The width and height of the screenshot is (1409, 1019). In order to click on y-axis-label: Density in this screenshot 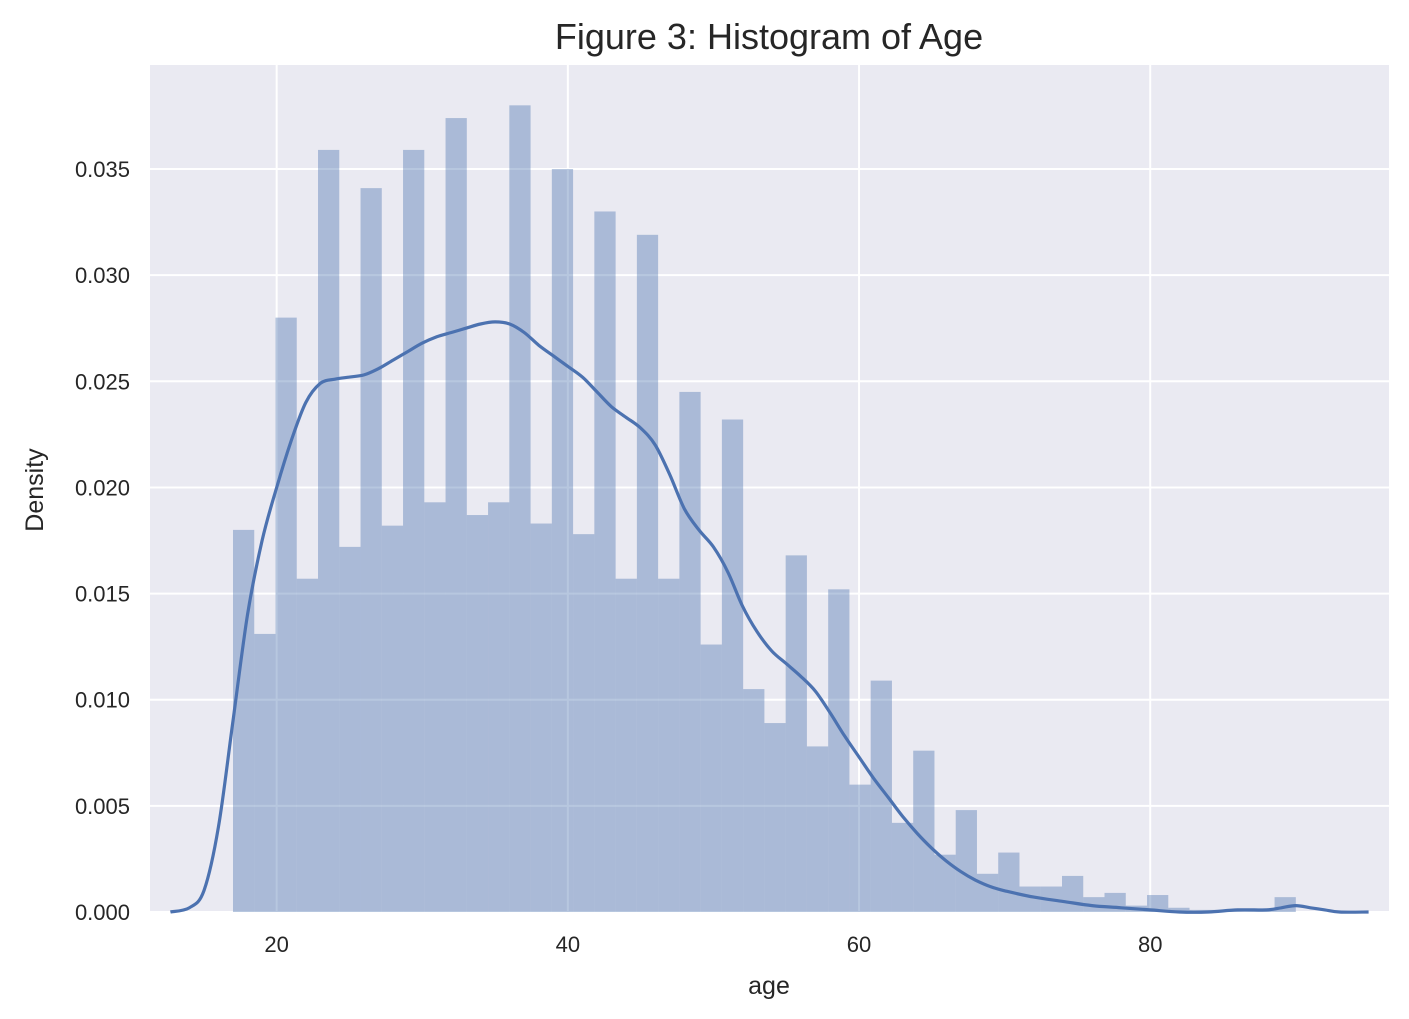, I will do `click(35, 490)`.